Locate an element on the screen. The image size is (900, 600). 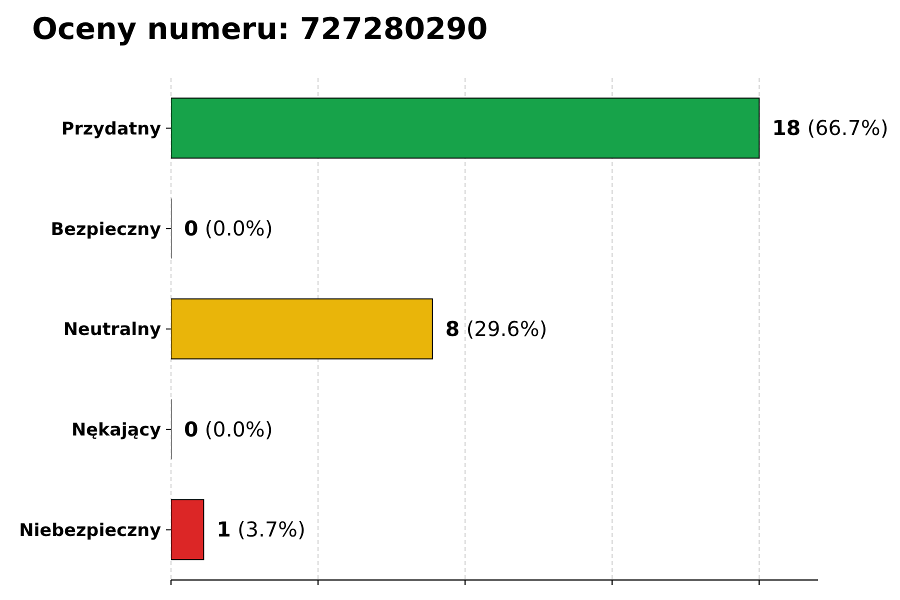
data-label: 18 (66.7%) is located at coordinates (830, 128).